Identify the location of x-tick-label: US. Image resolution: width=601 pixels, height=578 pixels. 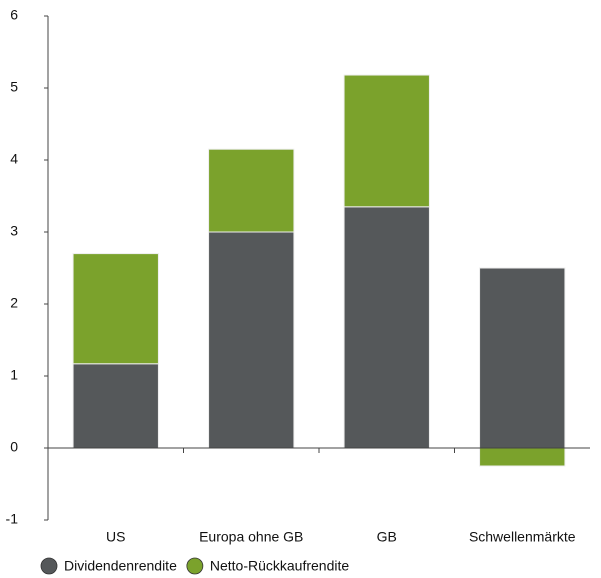
(115, 537).